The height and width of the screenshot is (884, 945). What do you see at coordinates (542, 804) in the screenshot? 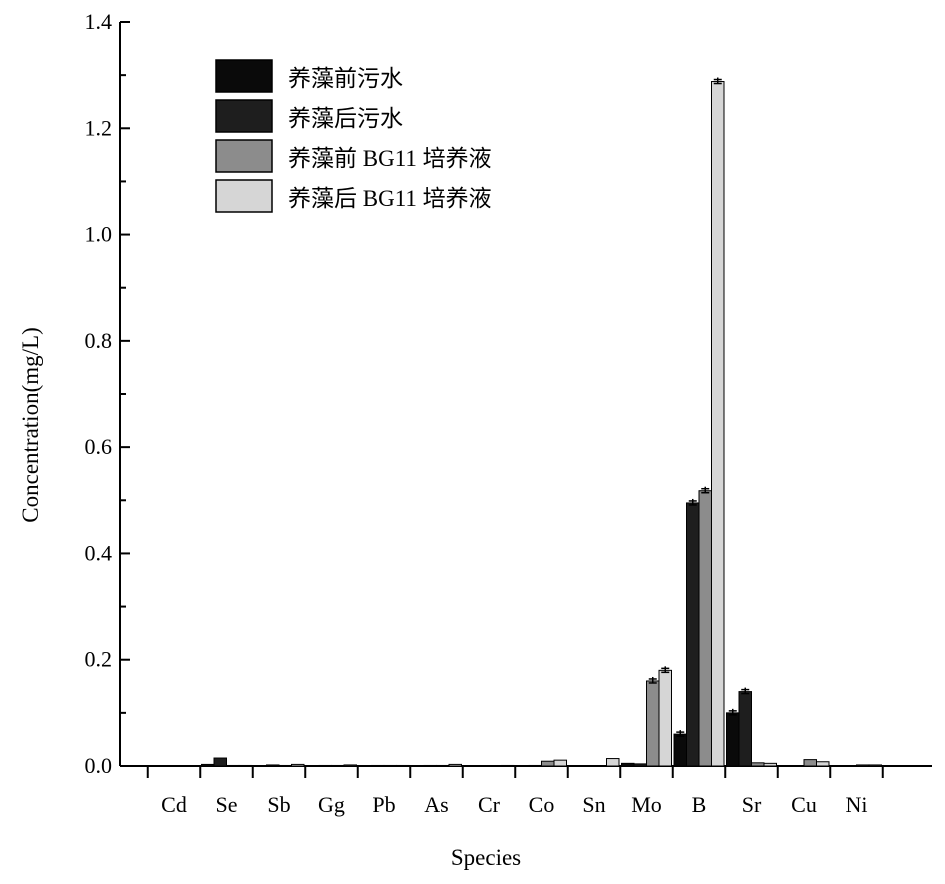
I see `x-tick-label: Co` at bounding box center [542, 804].